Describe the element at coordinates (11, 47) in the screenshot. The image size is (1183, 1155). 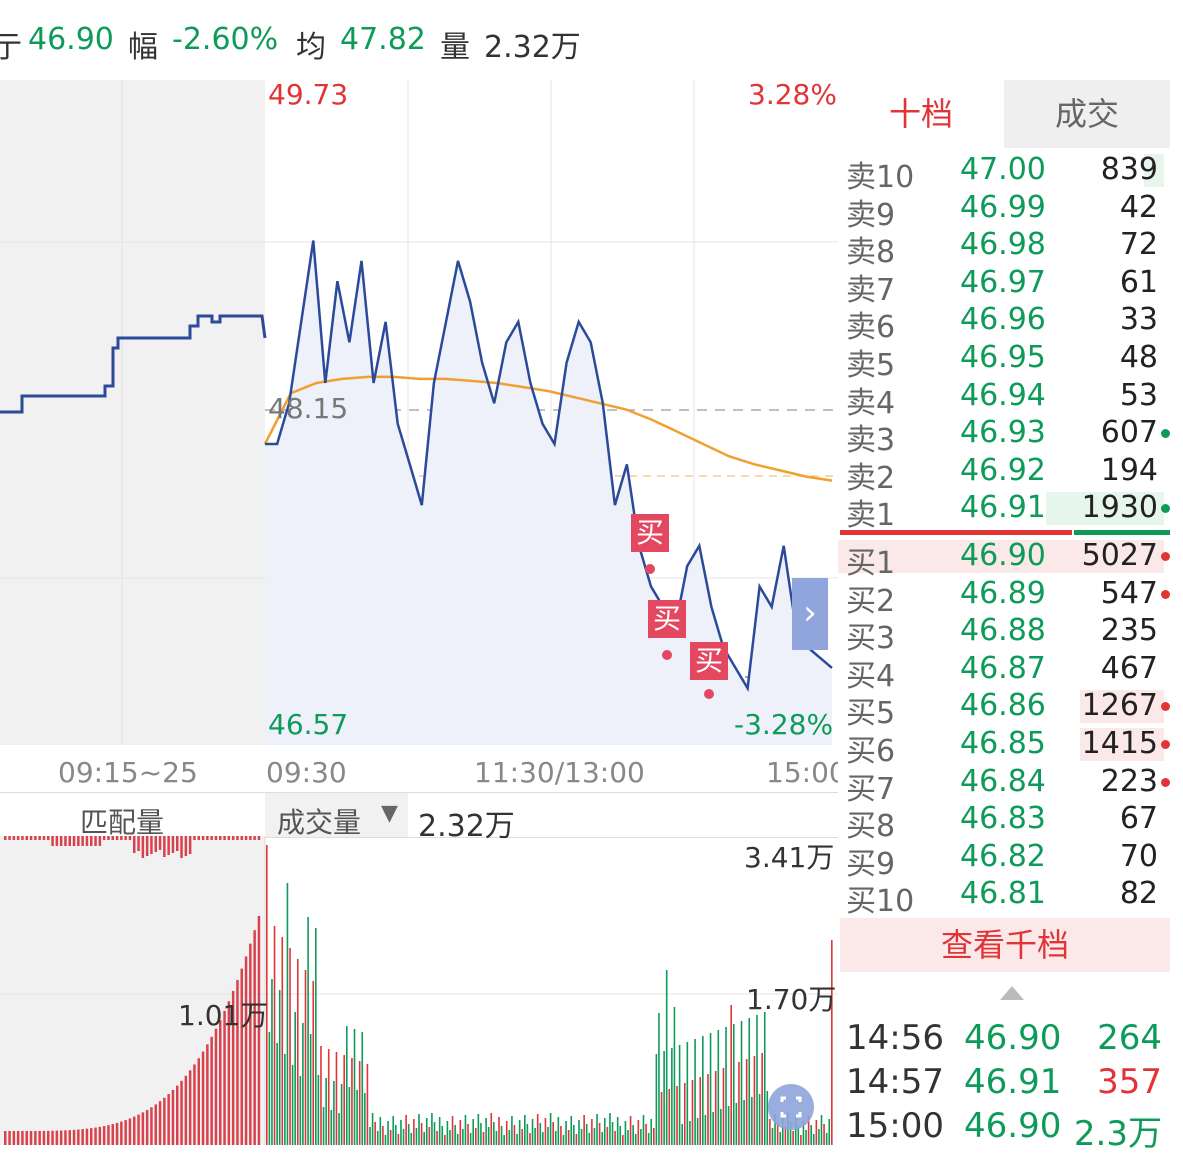
I see `truncated-label: 亍` at that location.